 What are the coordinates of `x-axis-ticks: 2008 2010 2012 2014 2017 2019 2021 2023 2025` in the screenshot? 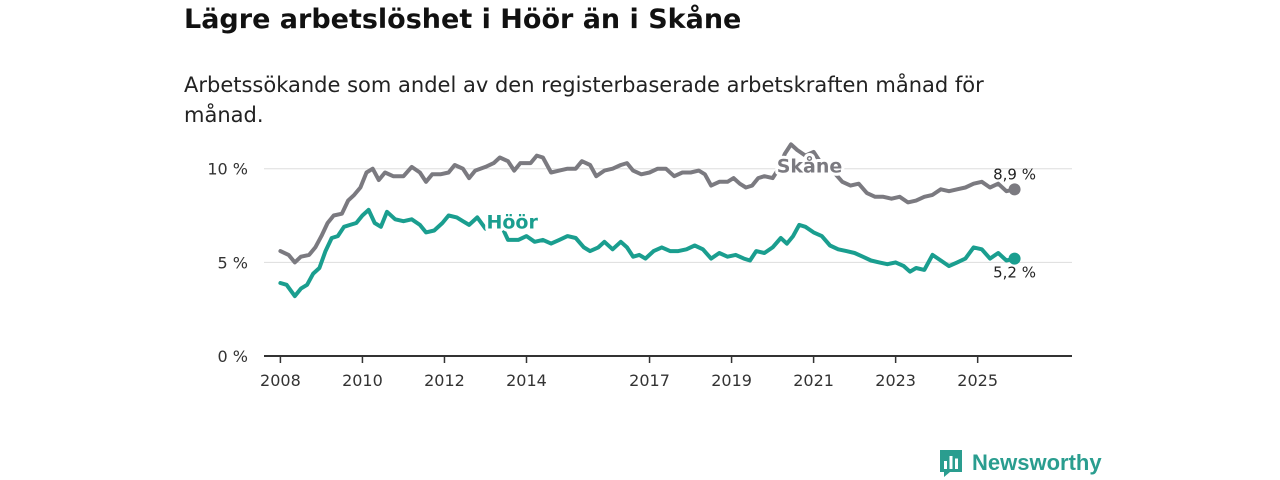 It's located at (629, 373).